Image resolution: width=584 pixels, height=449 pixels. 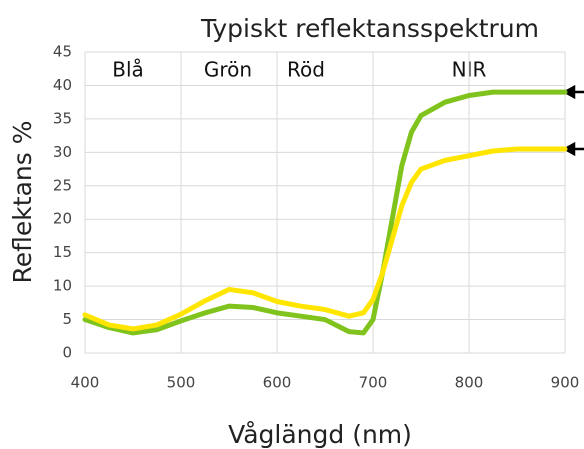 I want to click on y-tick-label: 20, so click(x=62, y=219).